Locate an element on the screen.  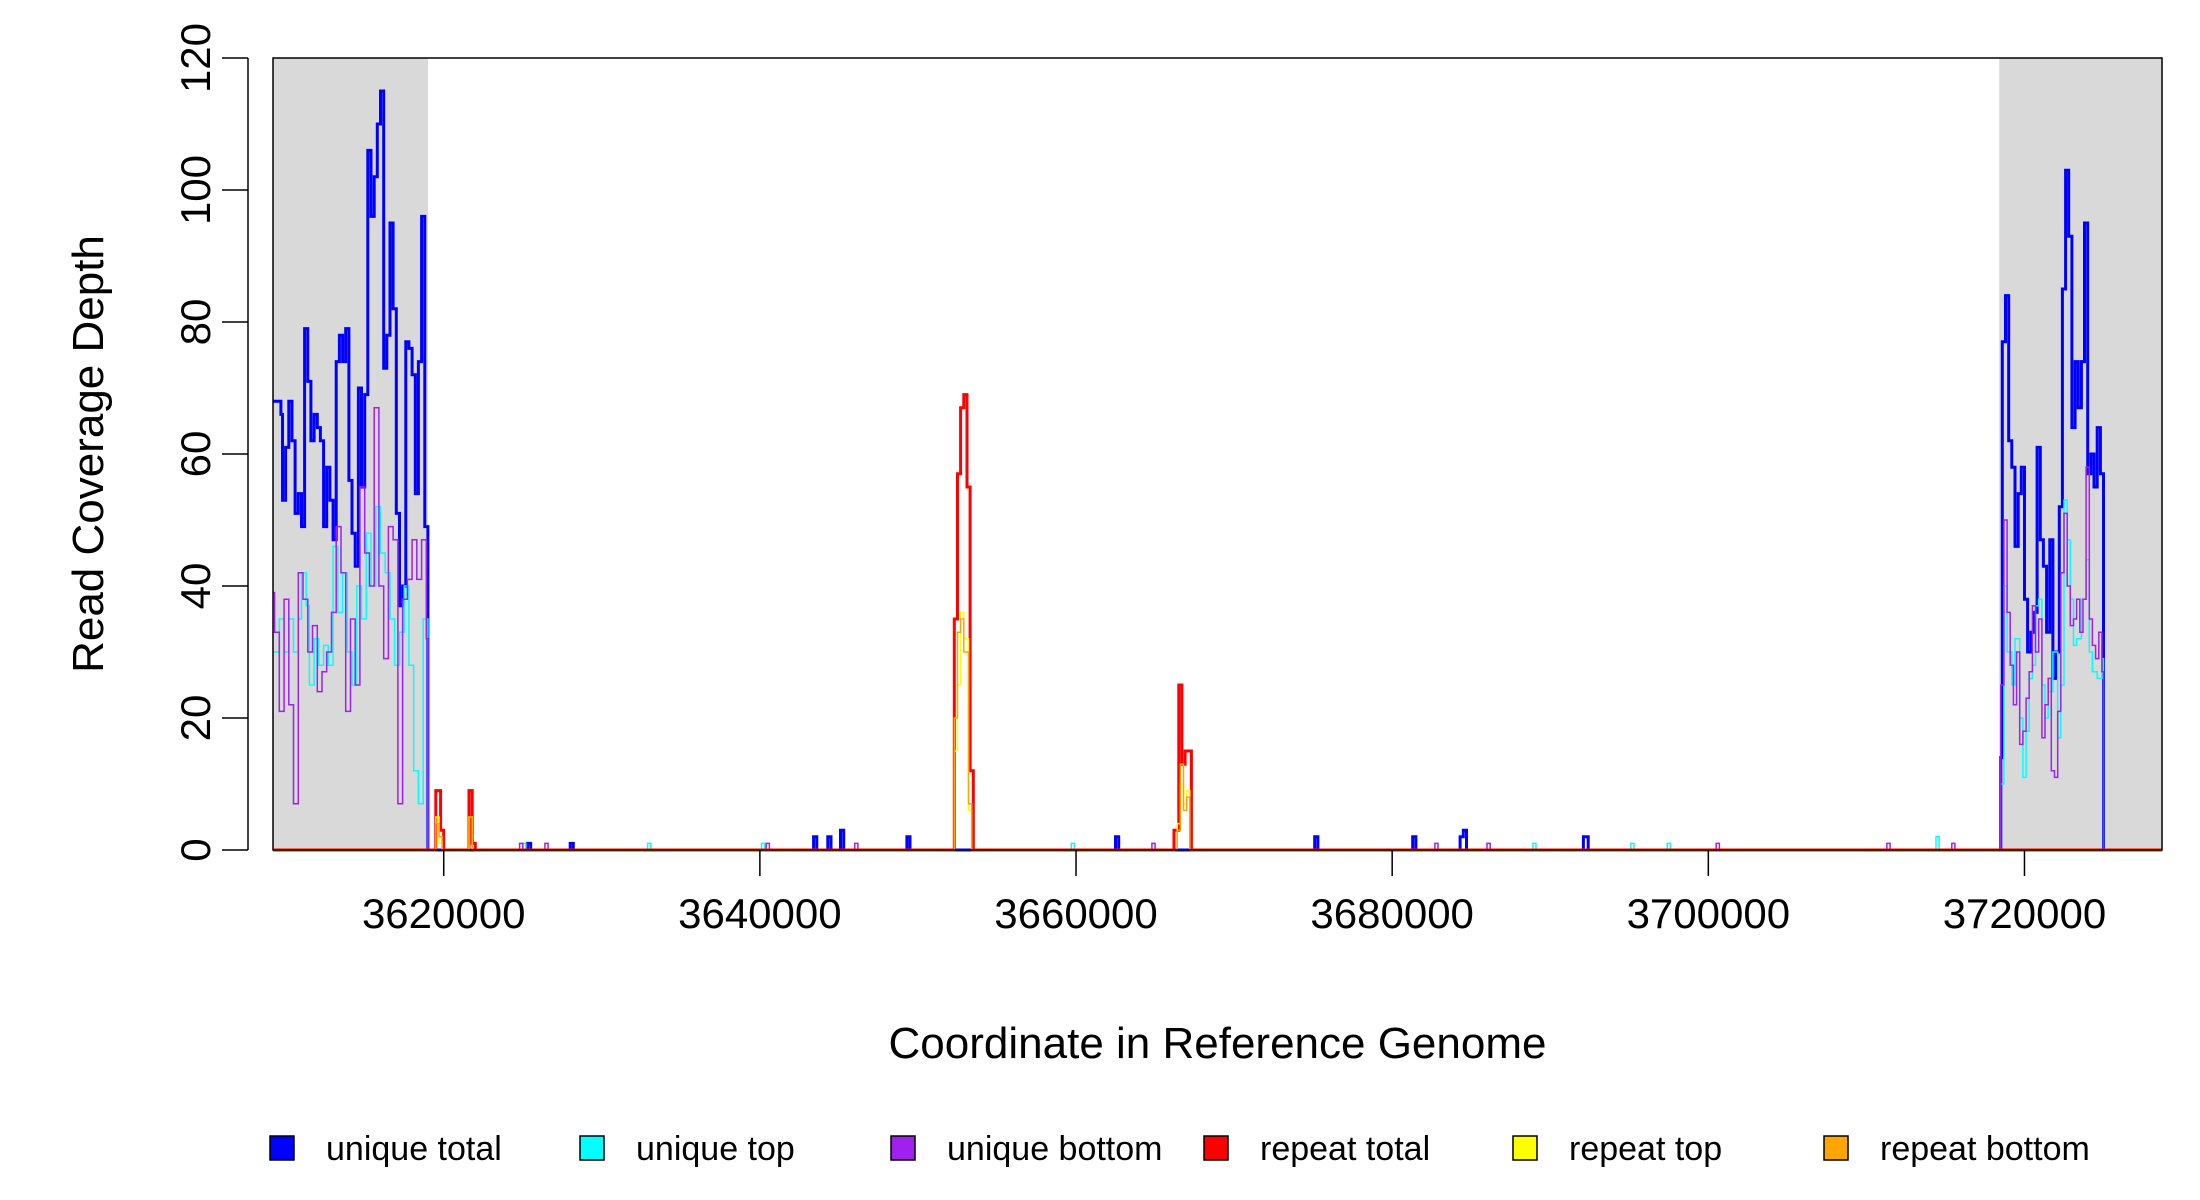
x-tick-label: 3660000 is located at coordinates (1076, 913).